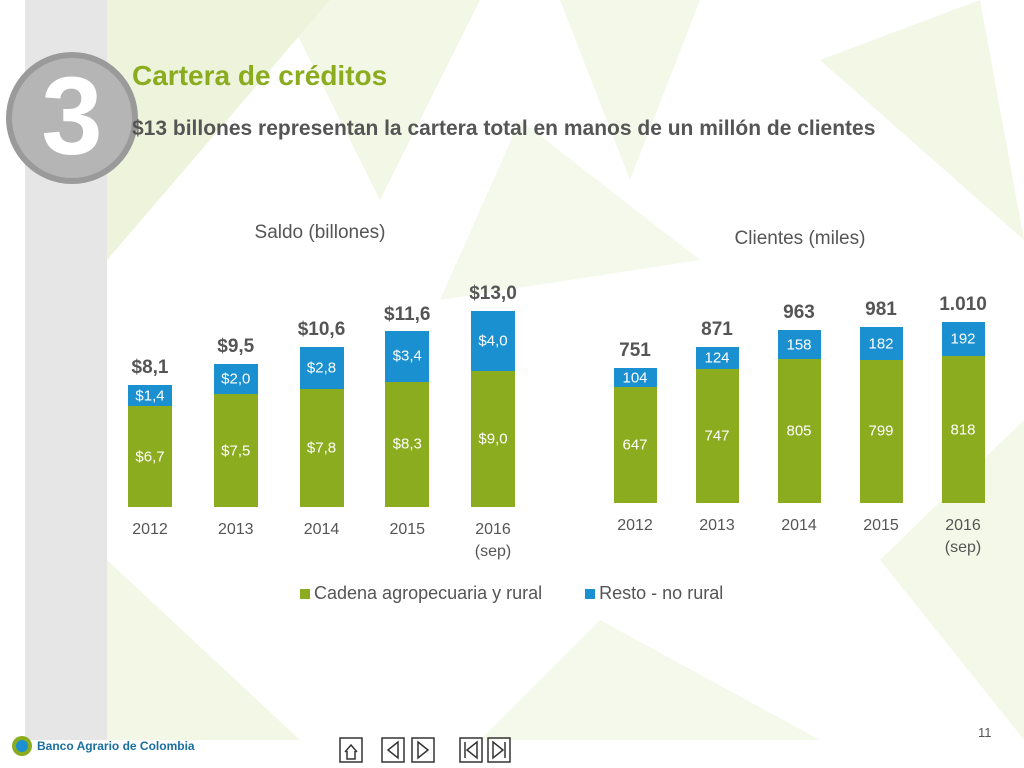 The image size is (1024, 768). What do you see at coordinates (428, 593) in the screenshot?
I see `legend-label: Cadena agropecuaria y rural` at bounding box center [428, 593].